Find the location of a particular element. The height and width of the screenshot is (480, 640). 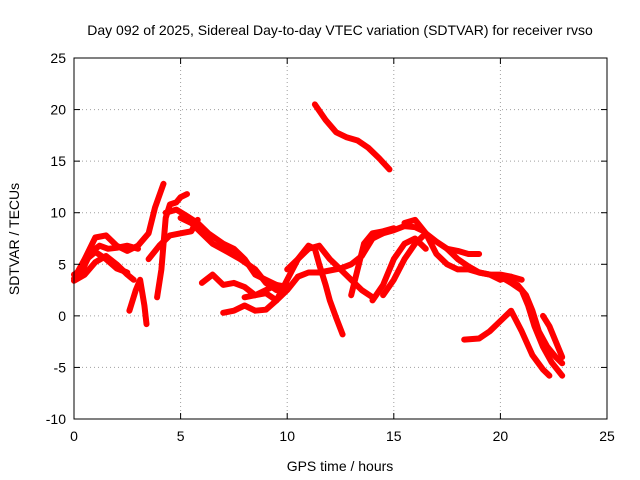

y-tick-label: -10 is located at coordinates (56, 419).